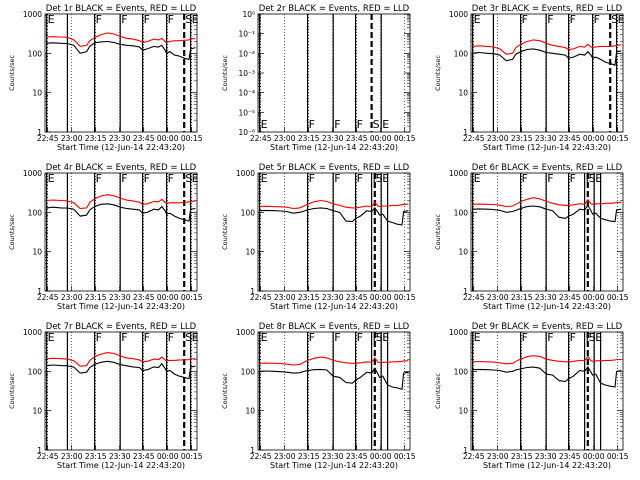  I want to click on chart-title: Det 4r BLACK = Events, RED = LLD, so click(121, 168).